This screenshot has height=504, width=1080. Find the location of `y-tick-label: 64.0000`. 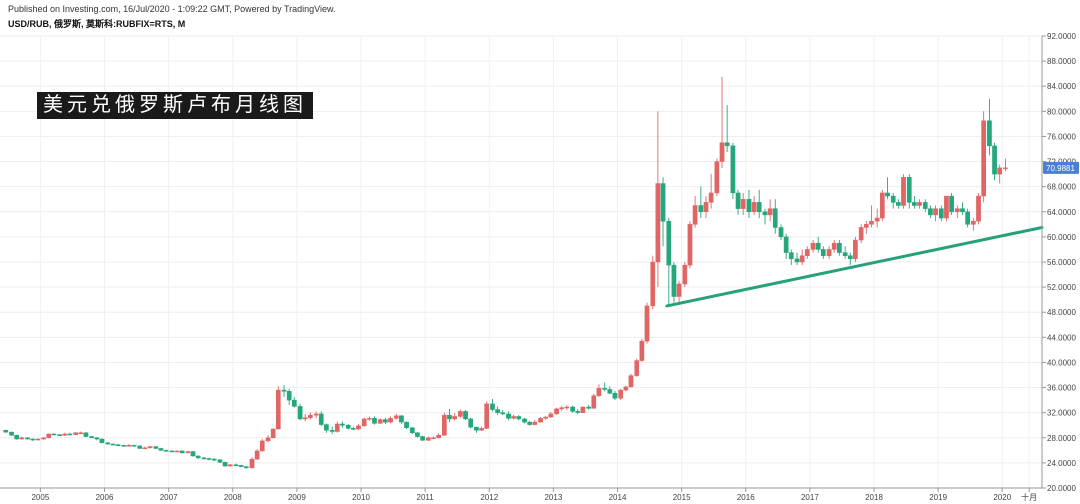

y-tick-label: 64.0000 is located at coordinates (1061, 212).